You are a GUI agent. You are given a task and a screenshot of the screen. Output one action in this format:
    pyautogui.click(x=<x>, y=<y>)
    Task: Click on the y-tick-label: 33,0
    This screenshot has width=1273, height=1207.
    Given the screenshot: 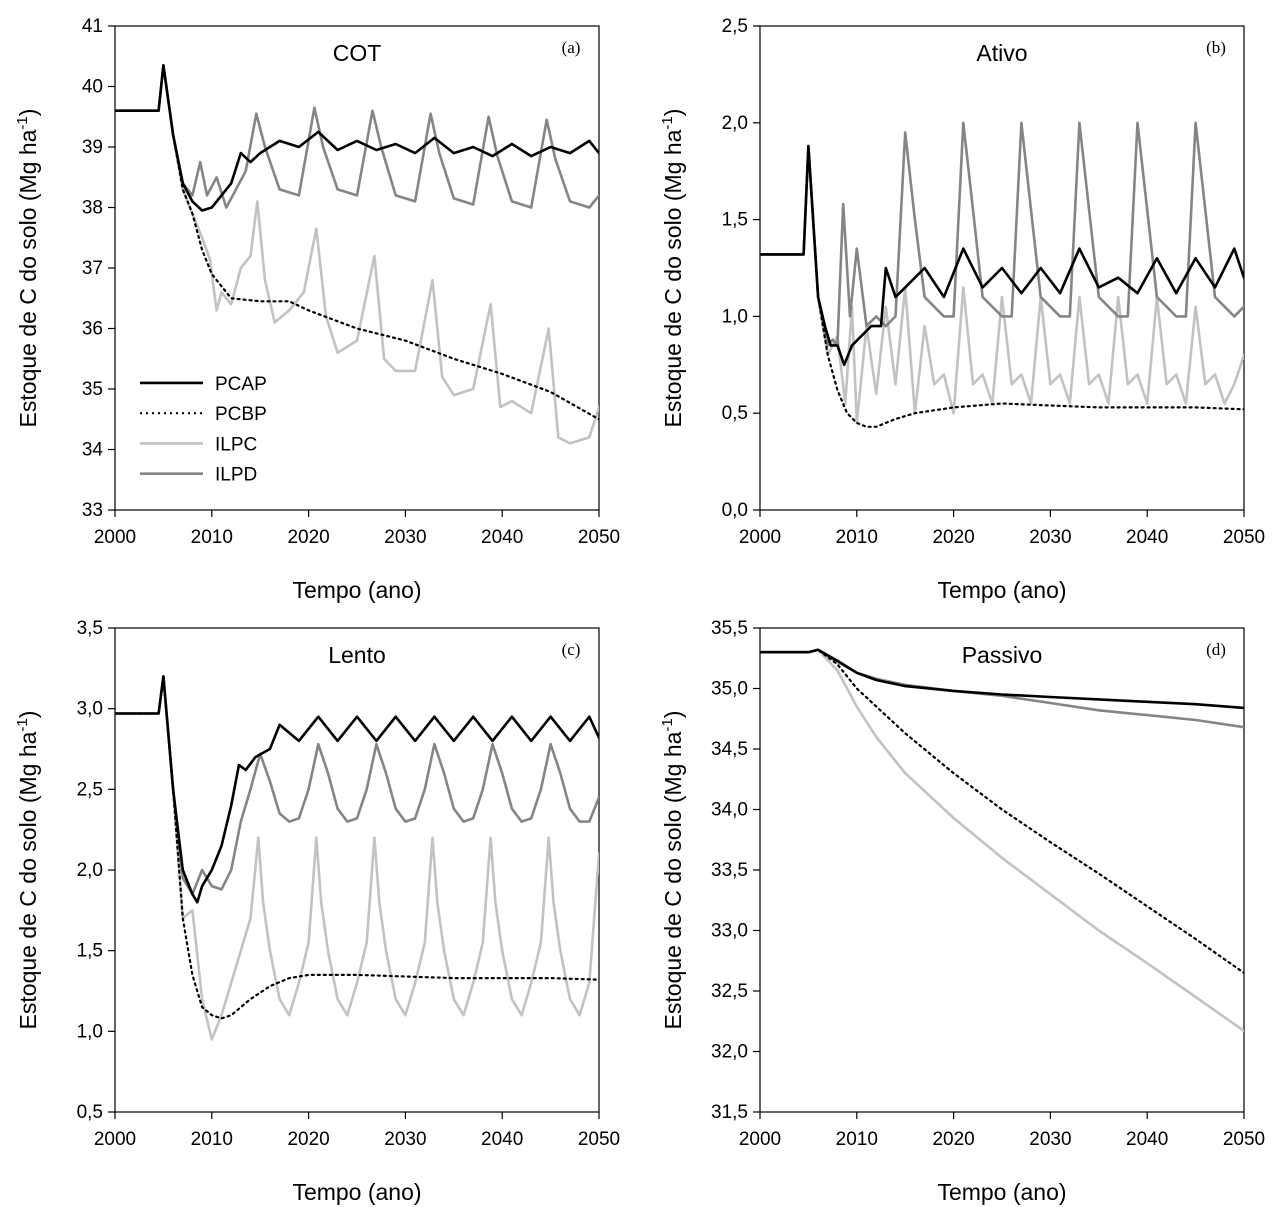 What is the action you would take?
    pyautogui.click(x=729, y=931)
    